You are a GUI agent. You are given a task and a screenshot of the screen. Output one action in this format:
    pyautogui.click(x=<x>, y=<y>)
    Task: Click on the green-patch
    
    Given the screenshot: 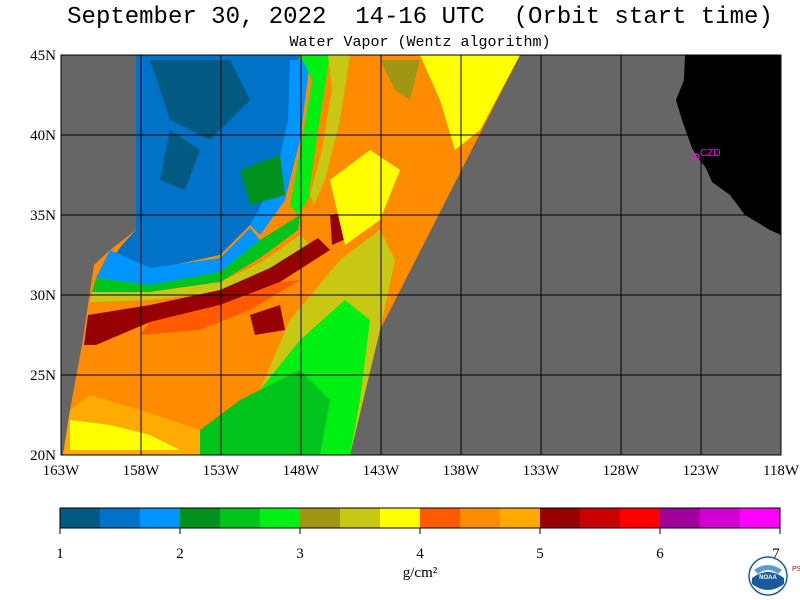 What is the action you would take?
    pyautogui.click(x=262, y=180)
    